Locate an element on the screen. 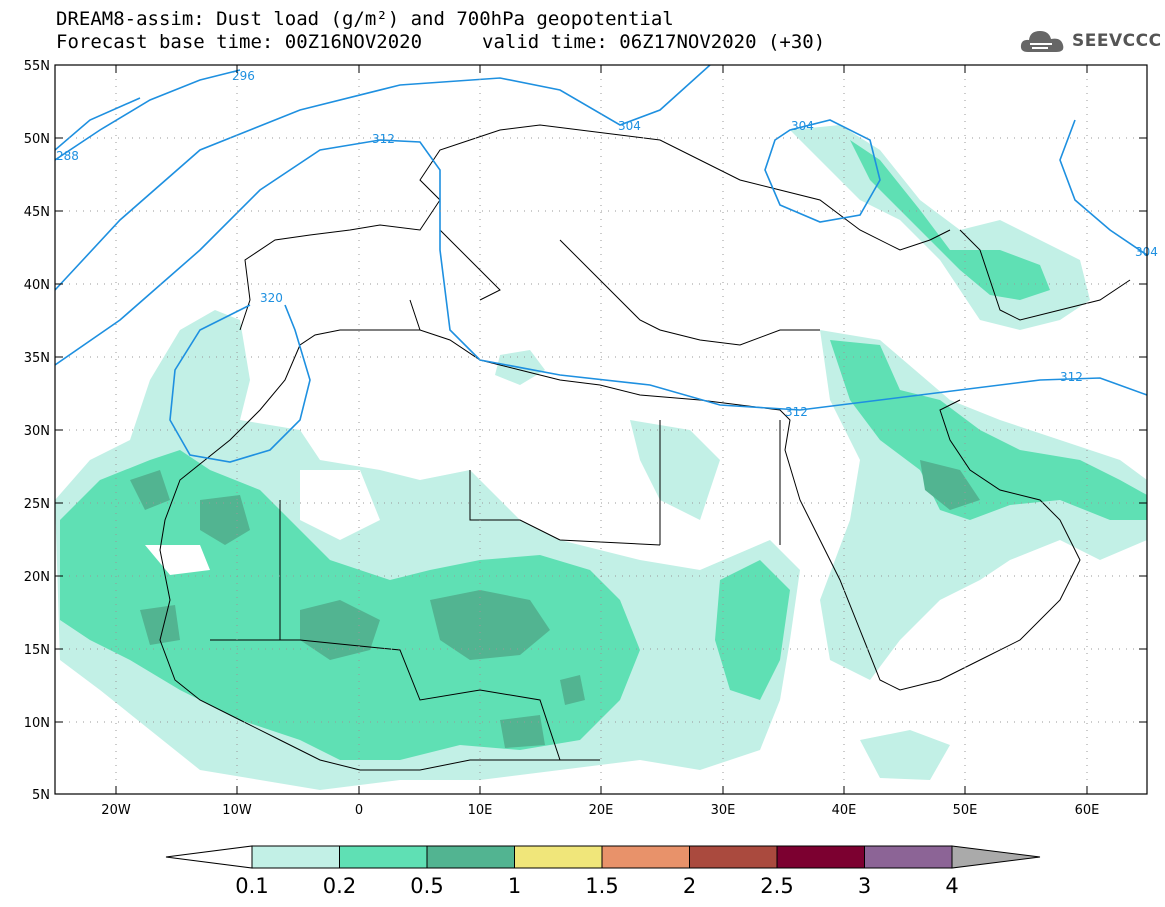  lon-label: 60E is located at coordinates (1087, 810).